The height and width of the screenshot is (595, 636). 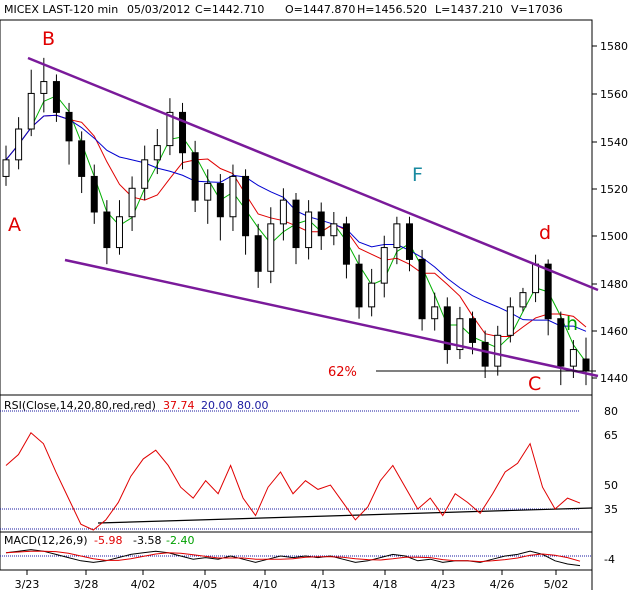 I want to click on price-label-1460: 1460, so click(x=614, y=331).